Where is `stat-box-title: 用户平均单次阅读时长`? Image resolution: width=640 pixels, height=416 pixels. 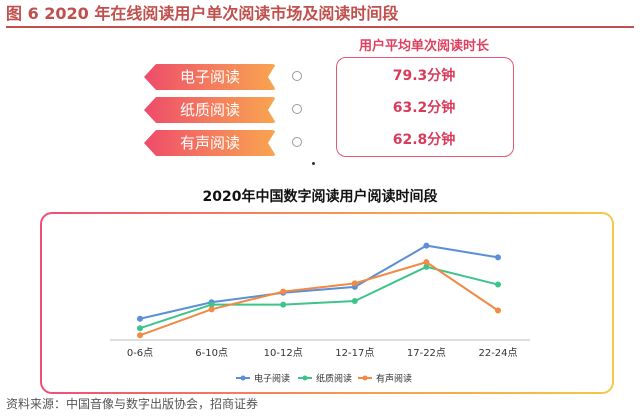
stat-box-title: 用户平均单次阅读时长 is located at coordinates (423, 46).